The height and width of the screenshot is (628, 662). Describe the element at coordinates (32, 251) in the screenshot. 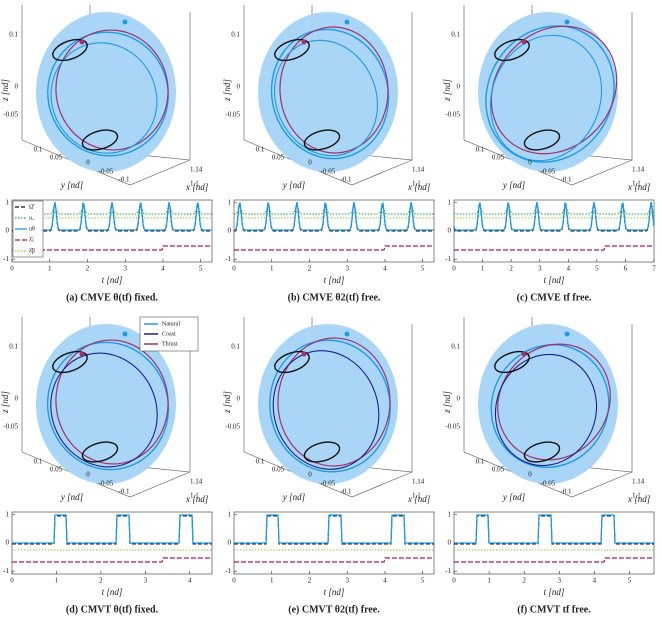

I see `legend-entry: λ̂β` at that location.